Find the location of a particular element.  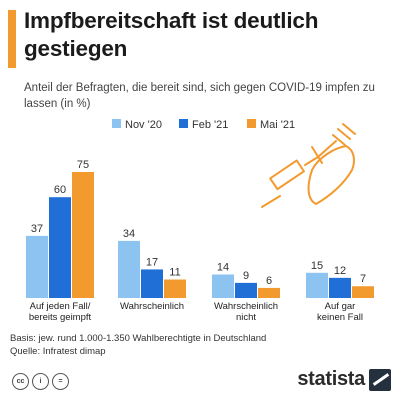

bar-value-label: 17 is located at coordinates (152, 262).